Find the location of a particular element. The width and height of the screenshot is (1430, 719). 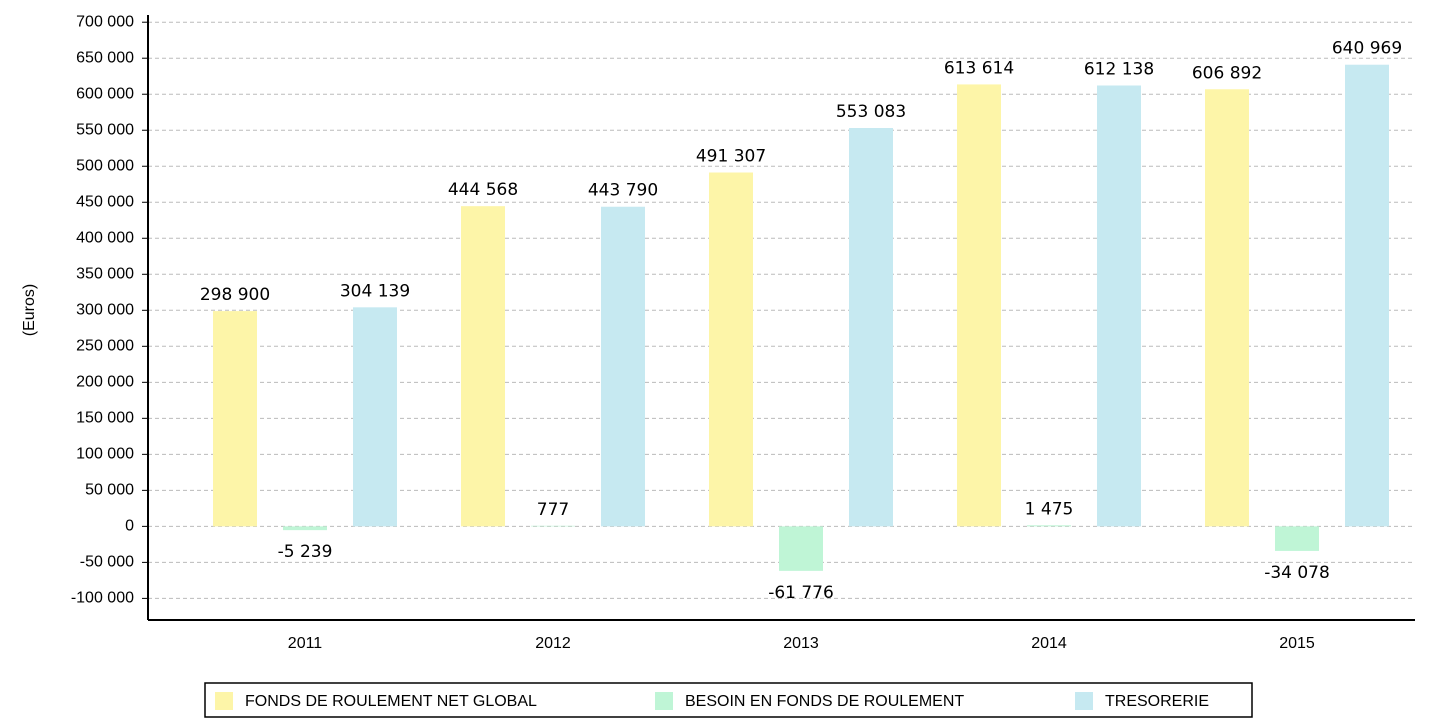

y-tick-label: -50 000 is located at coordinates (107, 562).